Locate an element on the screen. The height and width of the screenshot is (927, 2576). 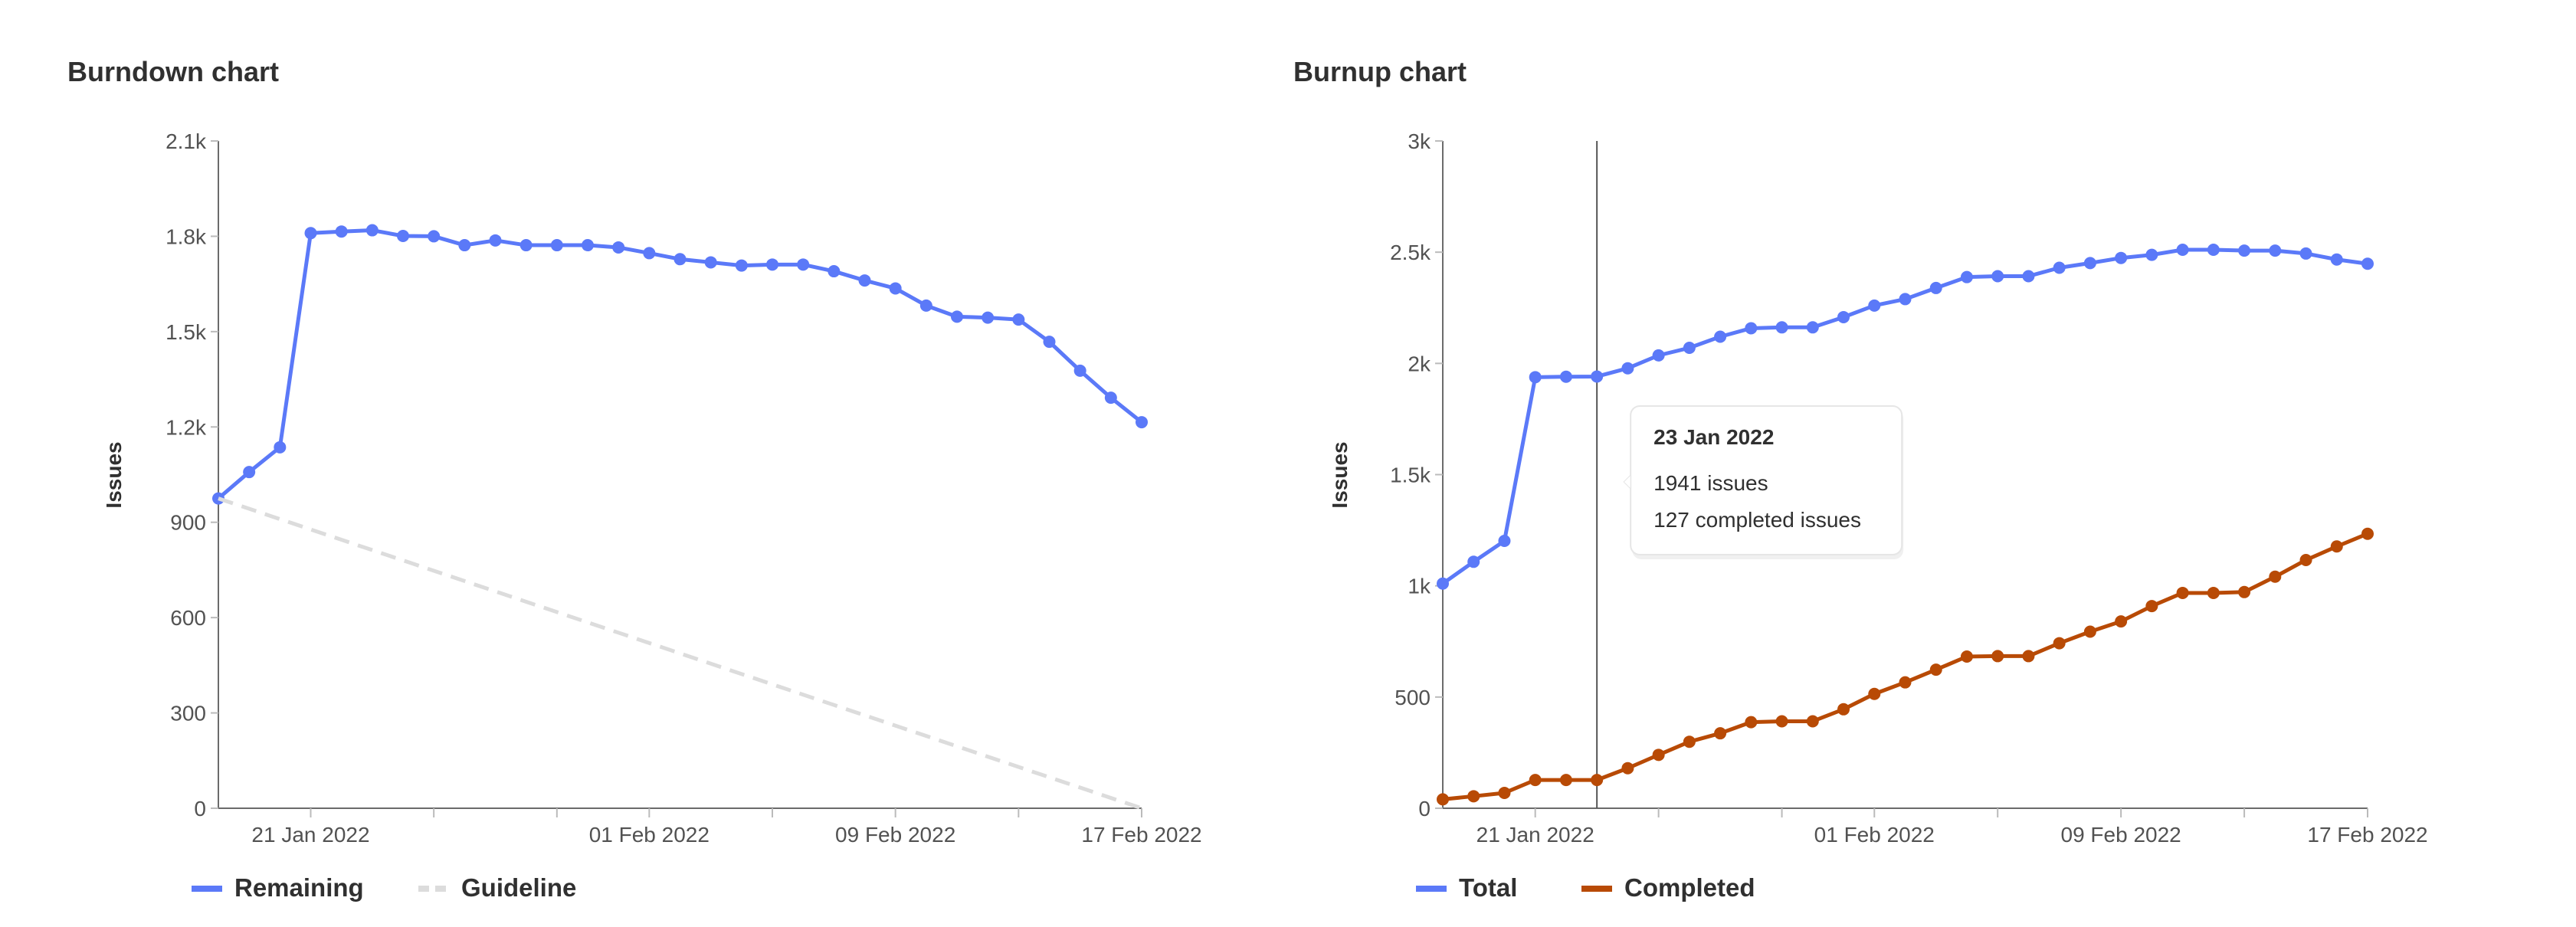
y-tick-label: 1.8k is located at coordinates (187, 236).